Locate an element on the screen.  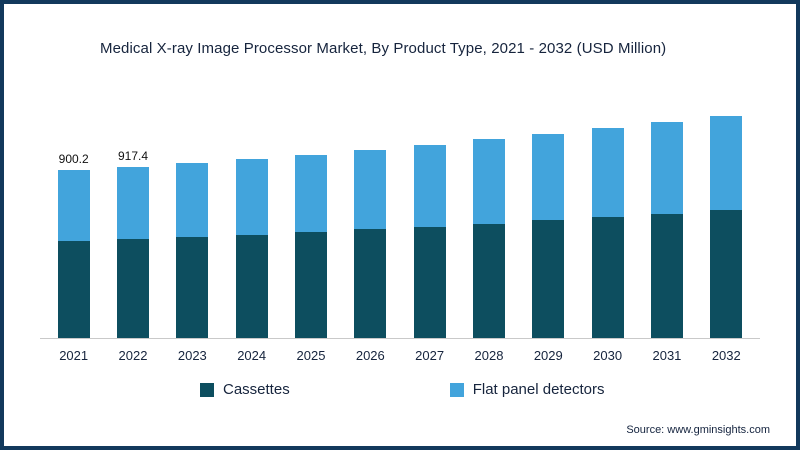
legend-item-cassettes: Cassettes is located at coordinates (245, 389).